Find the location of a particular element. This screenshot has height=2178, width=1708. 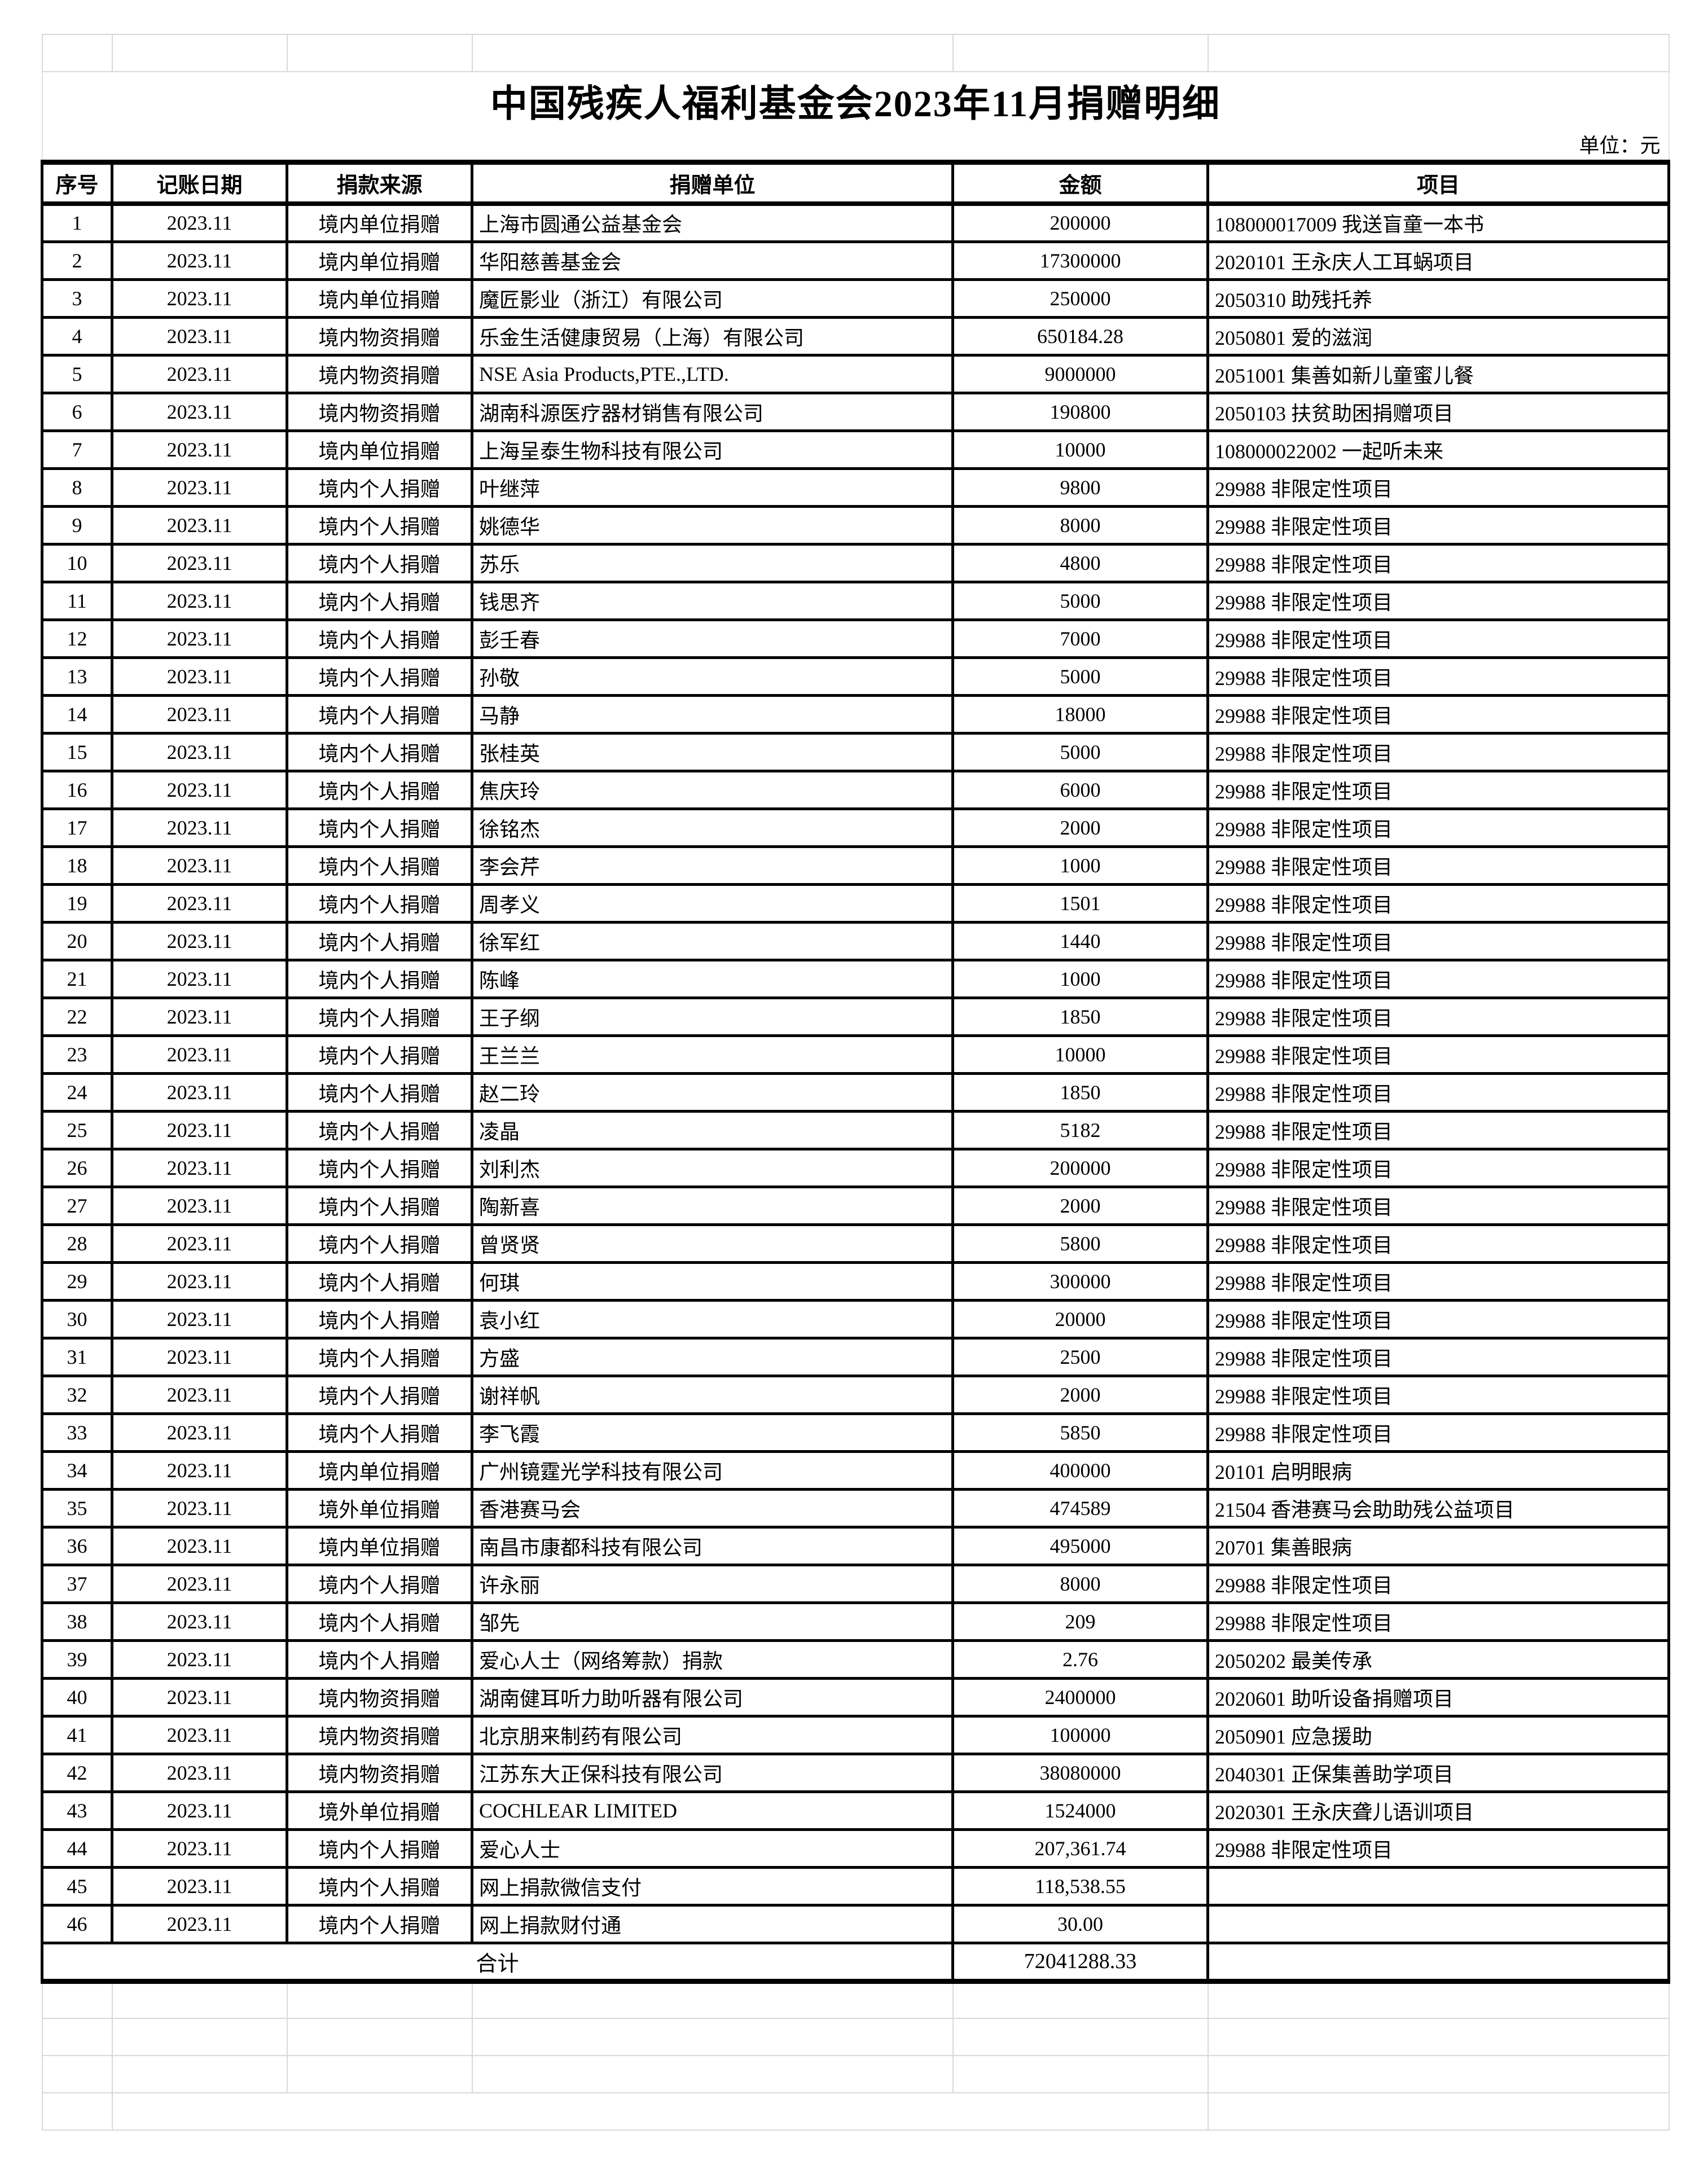

row-source: 境内单位捐赠 is located at coordinates (379, 1545).